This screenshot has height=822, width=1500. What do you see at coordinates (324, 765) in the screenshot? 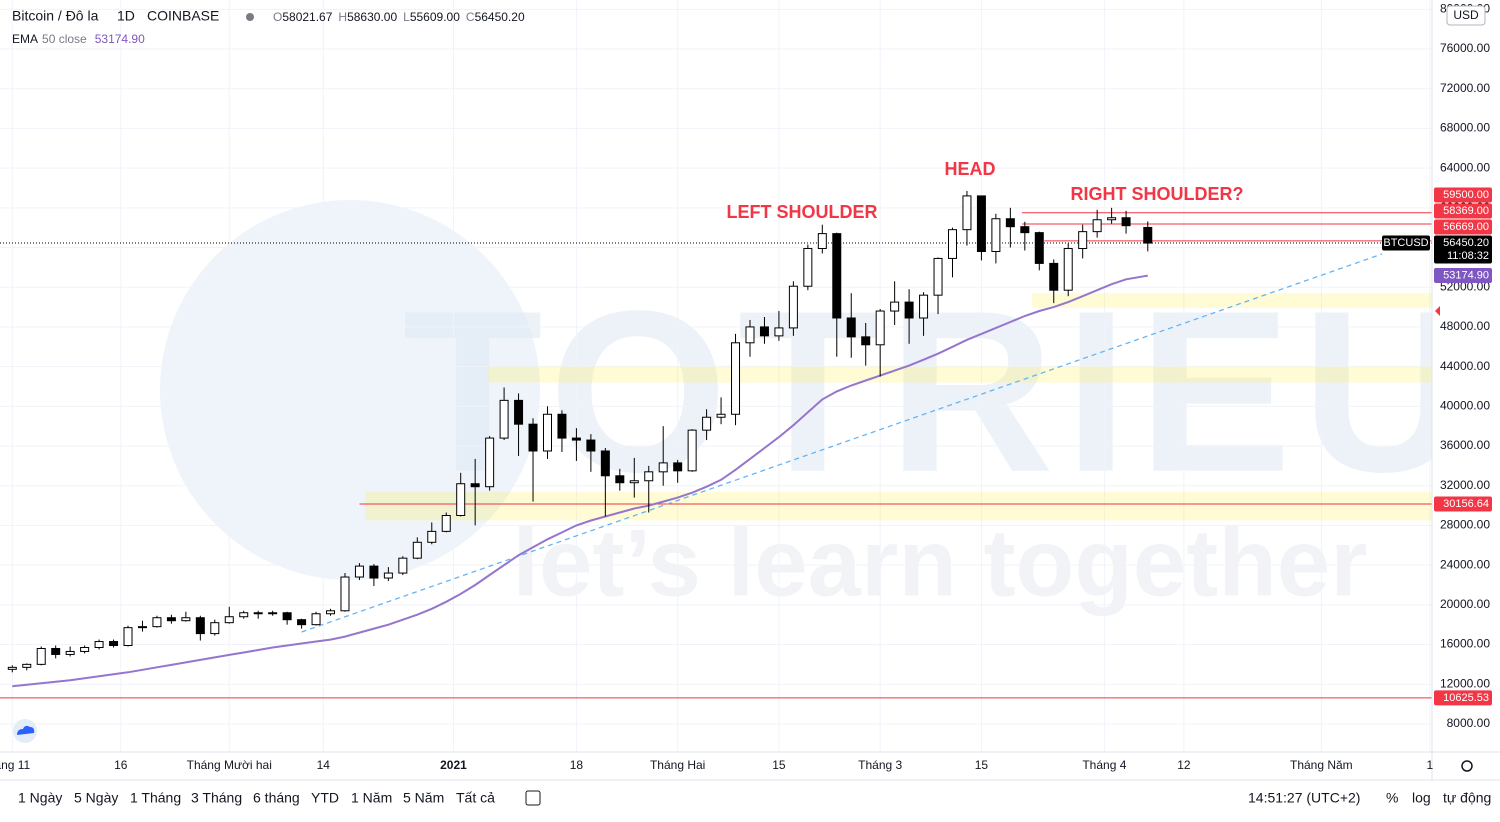
I see `x-tick-label: 14` at bounding box center [324, 765].